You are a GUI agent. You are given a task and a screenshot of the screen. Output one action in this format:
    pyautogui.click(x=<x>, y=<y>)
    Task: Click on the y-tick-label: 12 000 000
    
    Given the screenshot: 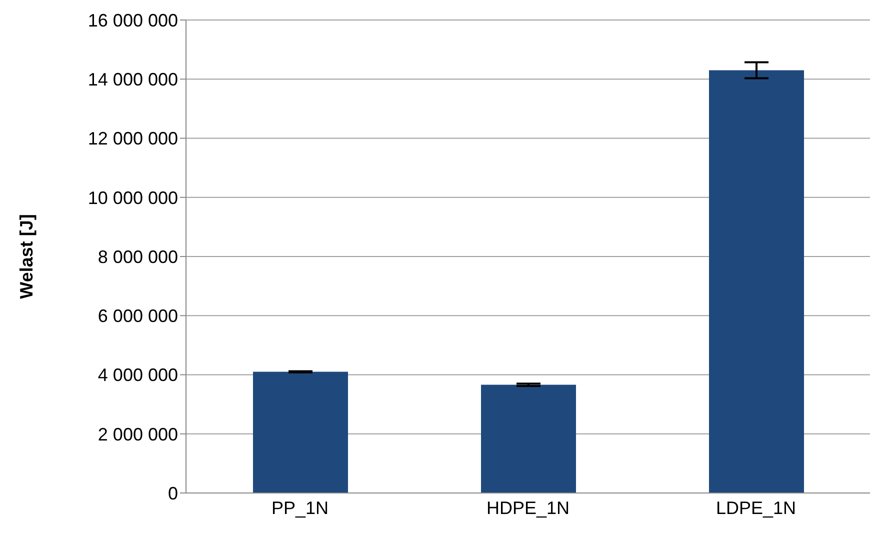 What is the action you would take?
    pyautogui.click(x=133, y=138)
    